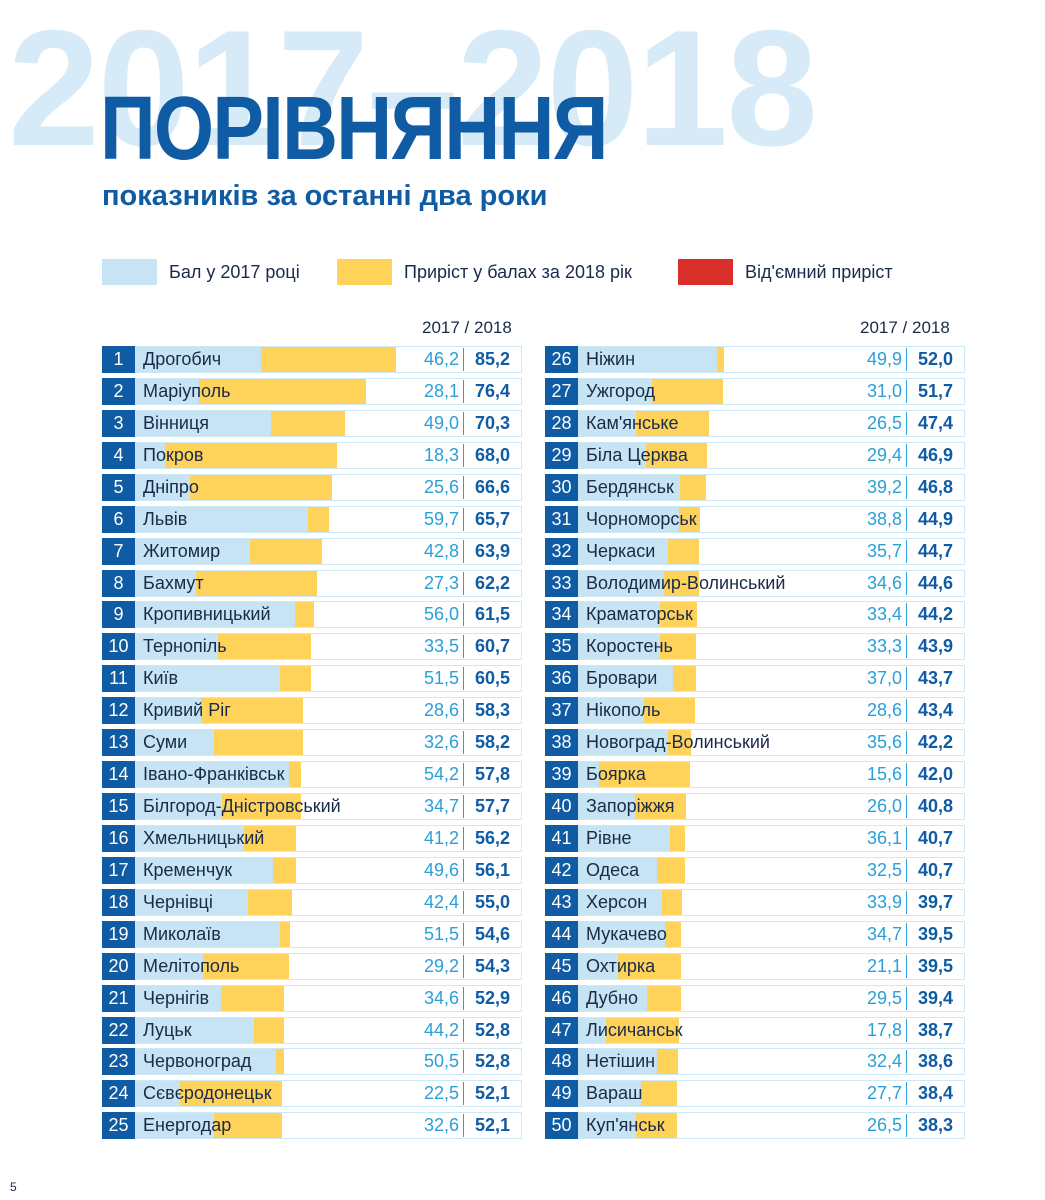 This screenshot has height=1200, width=1045. What do you see at coordinates (884, 774) in the screenshot?
I see `value-2017: 15,6` at bounding box center [884, 774].